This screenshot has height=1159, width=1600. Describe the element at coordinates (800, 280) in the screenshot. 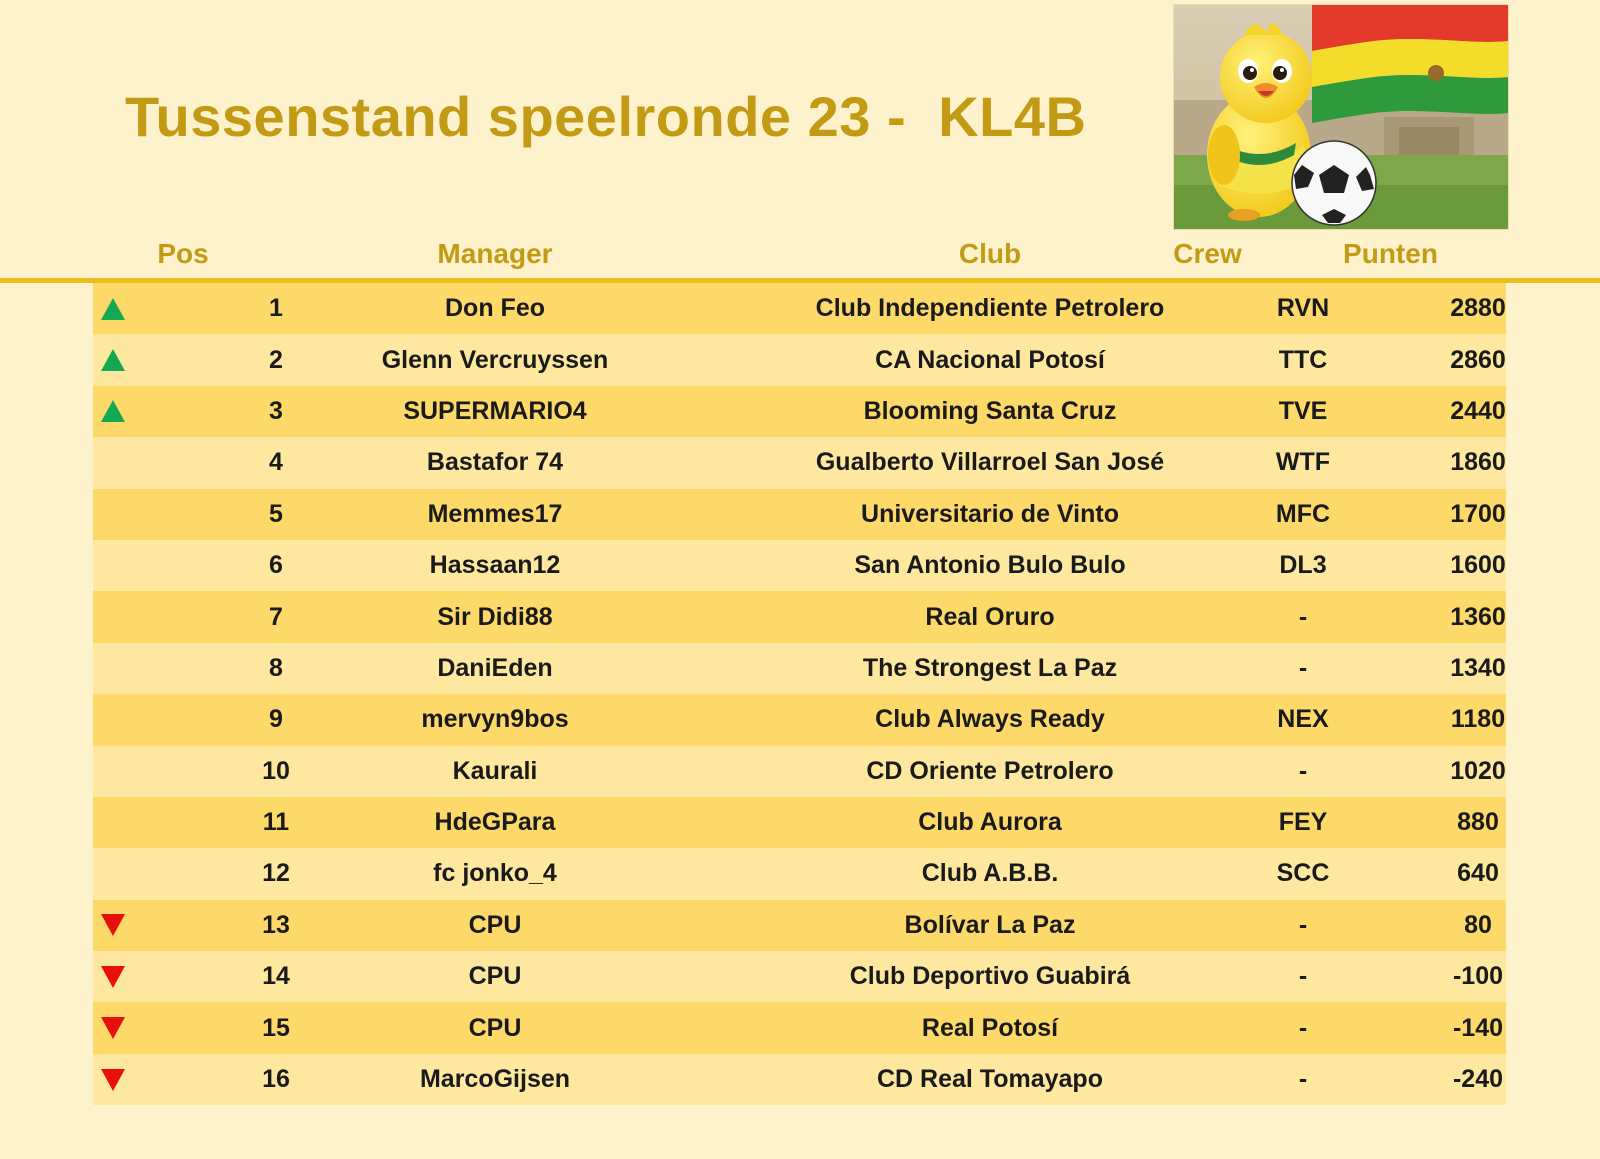

I see `header-divider` at that location.